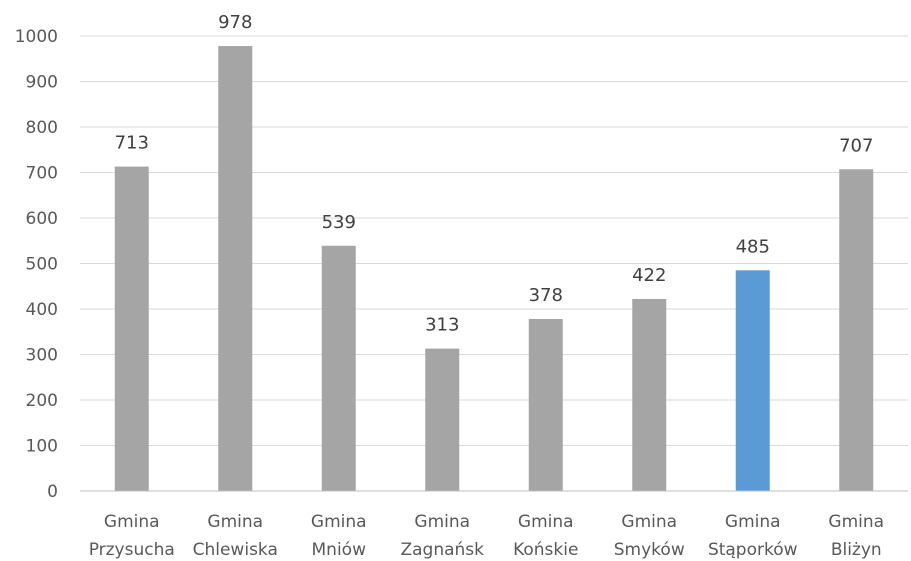 This screenshot has height=561, width=911. What do you see at coordinates (649, 275) in the screenshot?
I see `data-label: 422` at bounding box center [649, 275].